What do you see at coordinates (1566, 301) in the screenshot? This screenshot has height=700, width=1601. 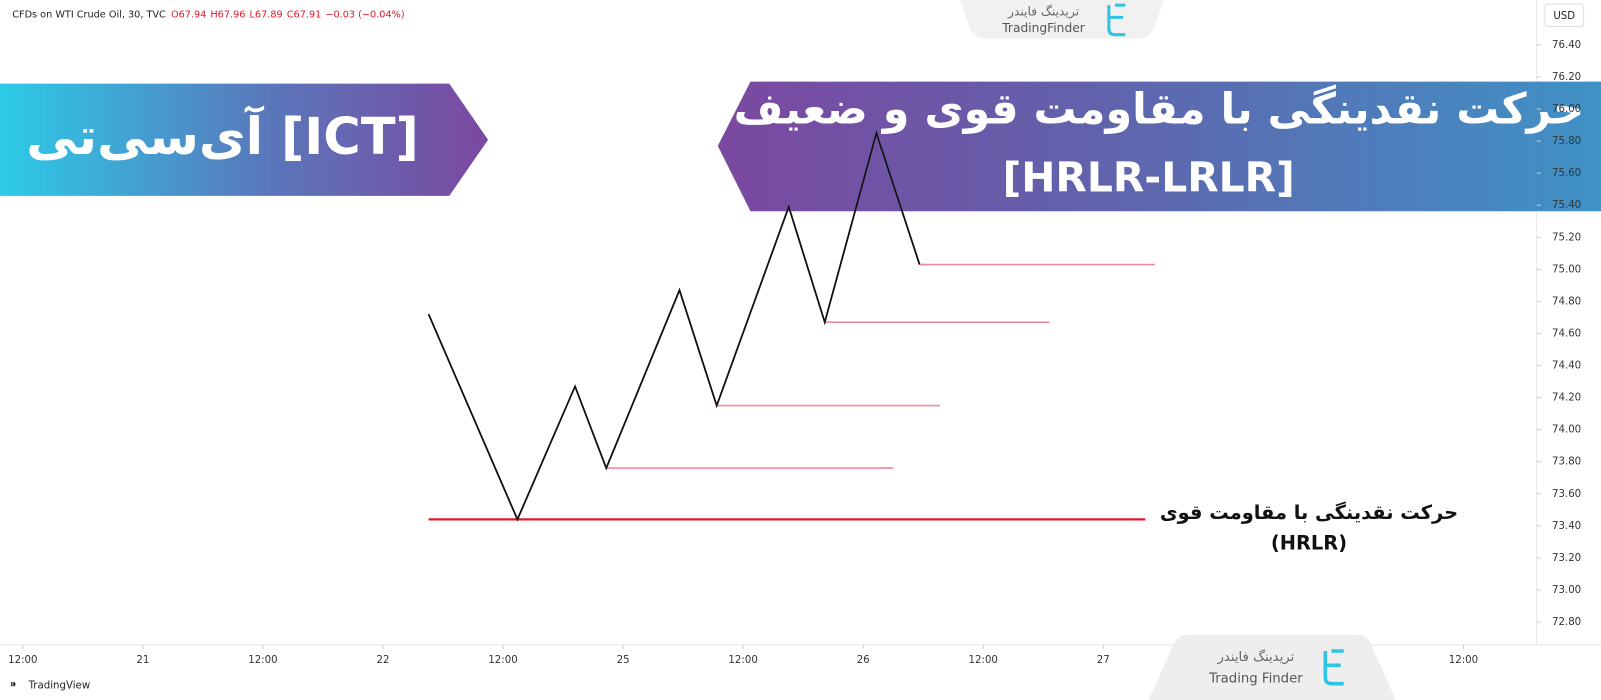 I see `y-tick-label: 74.80` at bounding box center [1566, 301].